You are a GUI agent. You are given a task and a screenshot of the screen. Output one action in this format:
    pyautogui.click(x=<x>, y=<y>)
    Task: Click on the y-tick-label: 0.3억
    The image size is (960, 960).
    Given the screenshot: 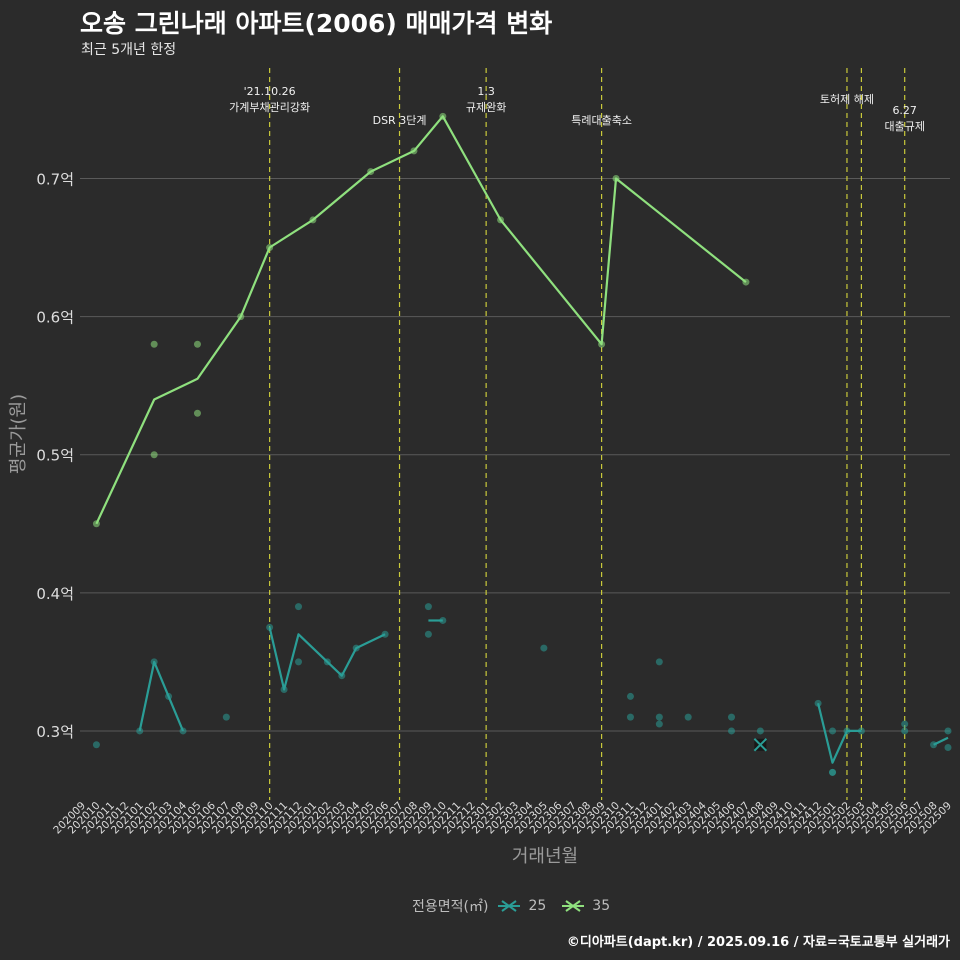 What is the action you would take?
    pyautogui.click(x=55, y=732)
    